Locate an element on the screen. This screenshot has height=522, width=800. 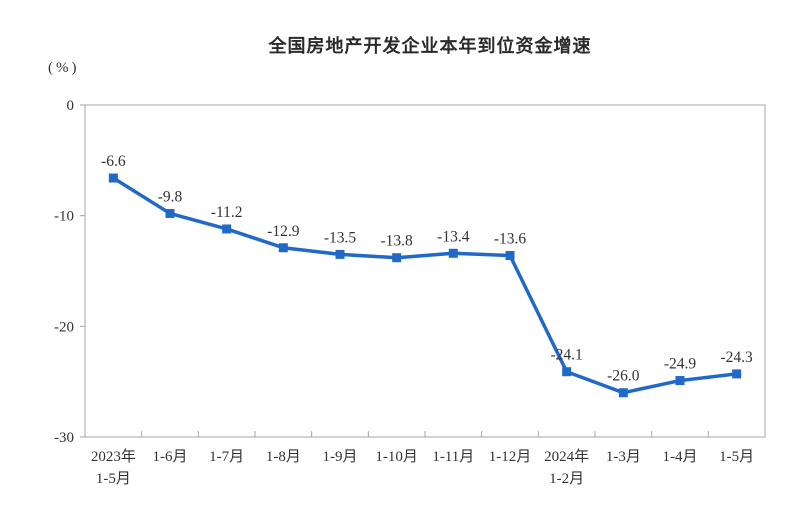
data-point-label: -9.8 is located at coordinates (170, 196).